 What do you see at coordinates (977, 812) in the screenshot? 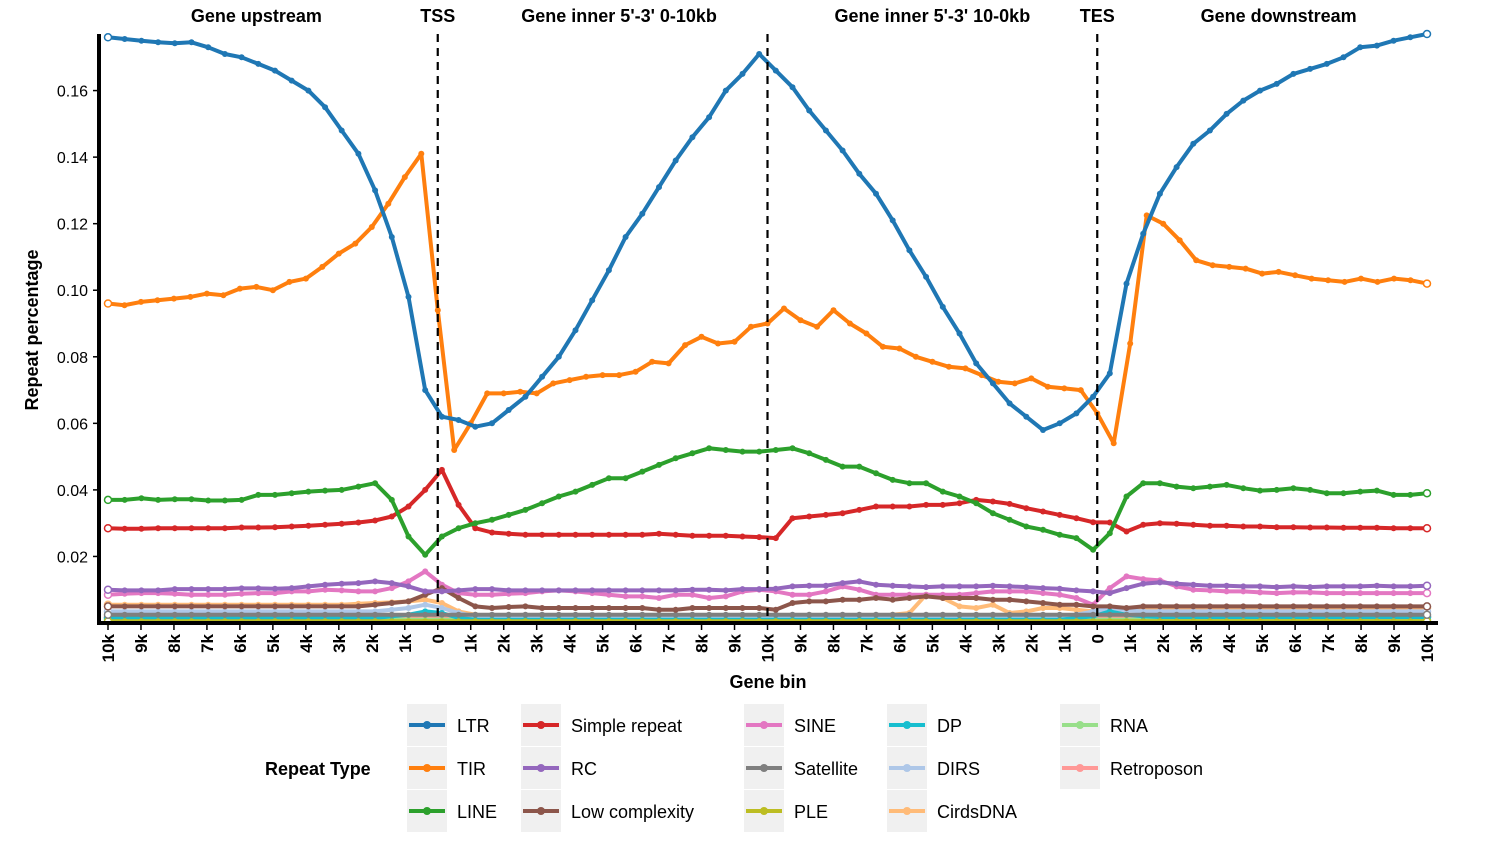
I see `legend-label: CirdsDNA` at bounding box center [977, 812].